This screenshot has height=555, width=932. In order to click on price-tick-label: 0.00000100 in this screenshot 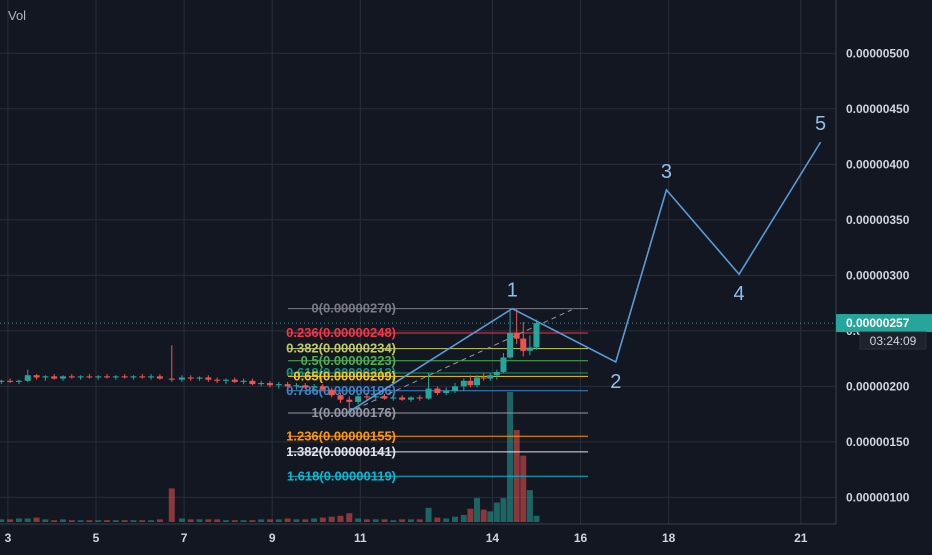, I will do `click(878, 497)`.